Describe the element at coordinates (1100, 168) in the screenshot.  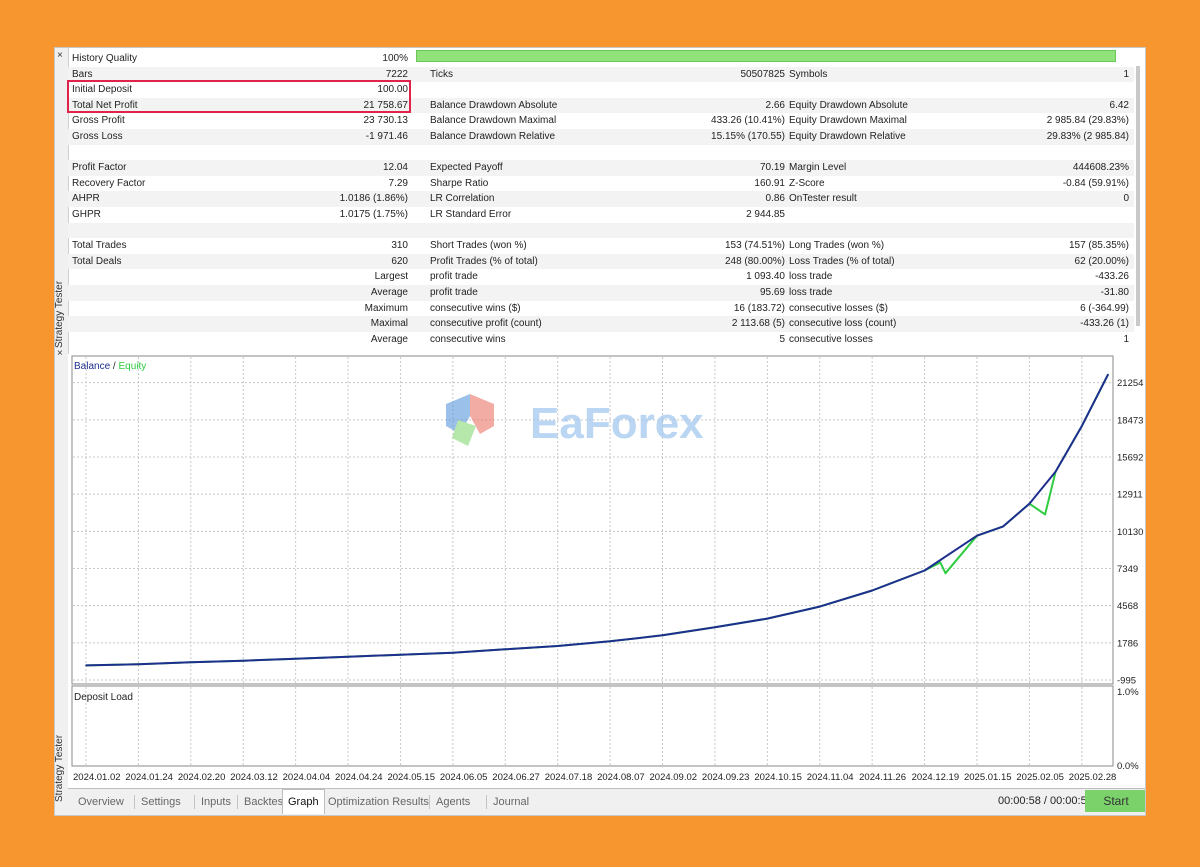
I see `stat-value: 444608.23%` at that location.